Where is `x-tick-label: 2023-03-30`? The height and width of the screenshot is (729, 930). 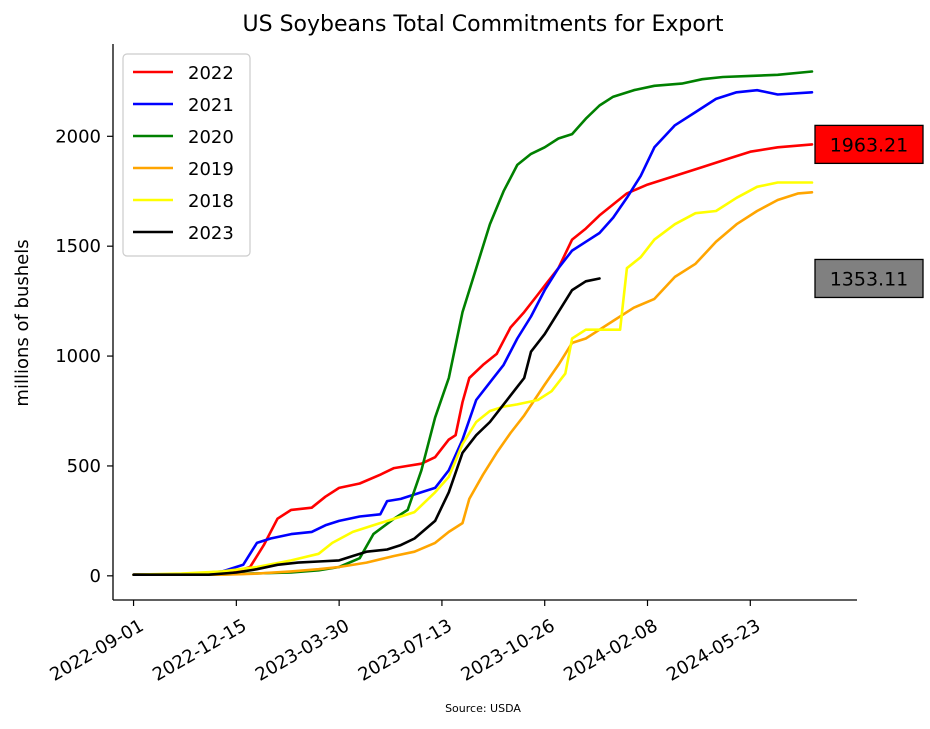
x-tick-label: 2023-03-30 is located at coordinates (302, 650).